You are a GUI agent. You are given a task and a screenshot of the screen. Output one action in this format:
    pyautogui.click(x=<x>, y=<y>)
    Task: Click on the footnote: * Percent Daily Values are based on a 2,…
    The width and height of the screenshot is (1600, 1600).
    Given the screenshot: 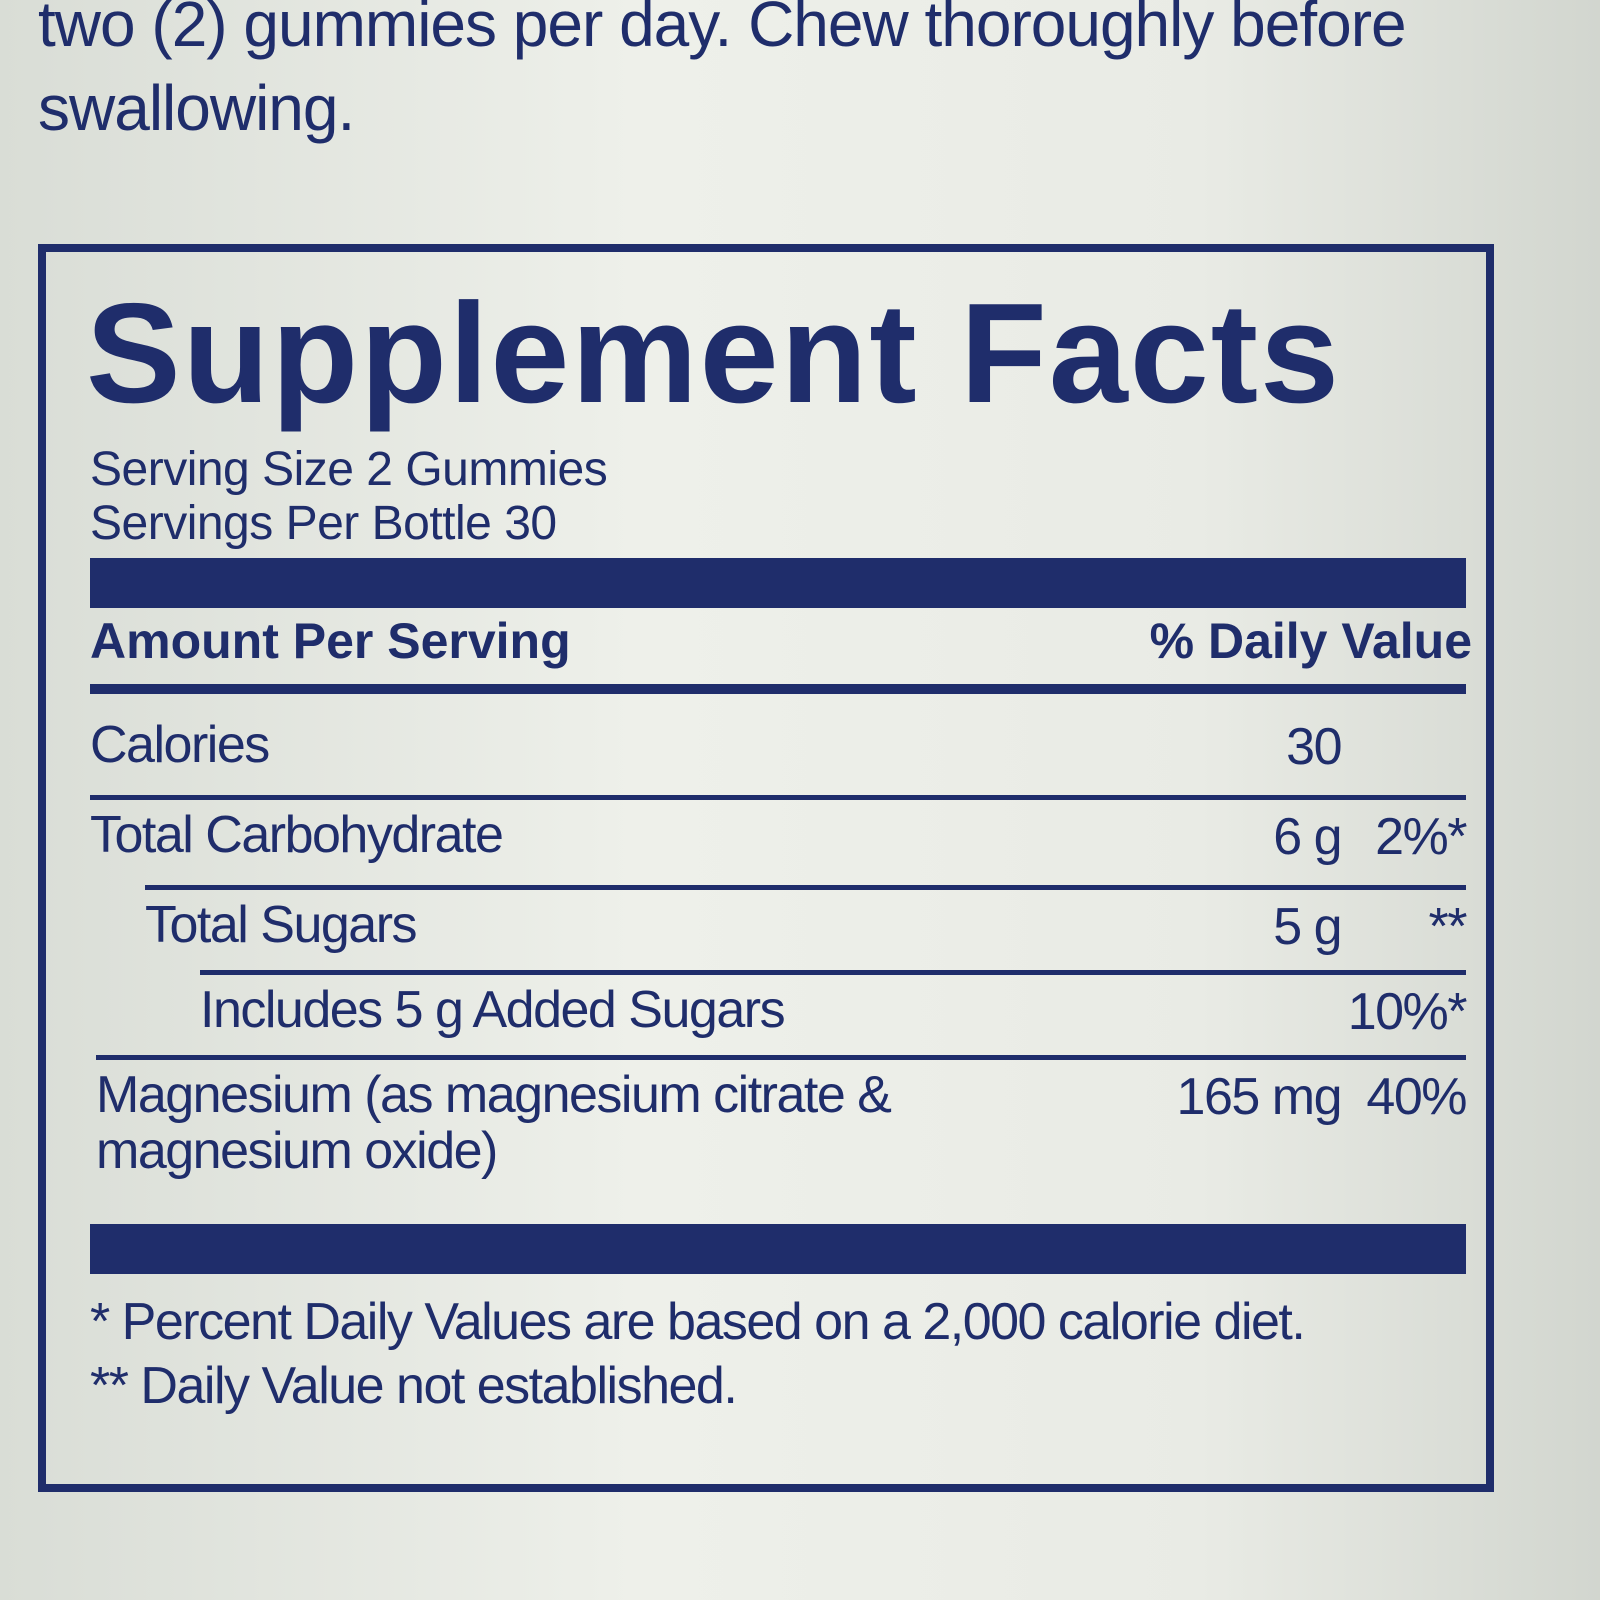 What is the action you would take?
    pyautogui.click(x=698, y=1322)
    